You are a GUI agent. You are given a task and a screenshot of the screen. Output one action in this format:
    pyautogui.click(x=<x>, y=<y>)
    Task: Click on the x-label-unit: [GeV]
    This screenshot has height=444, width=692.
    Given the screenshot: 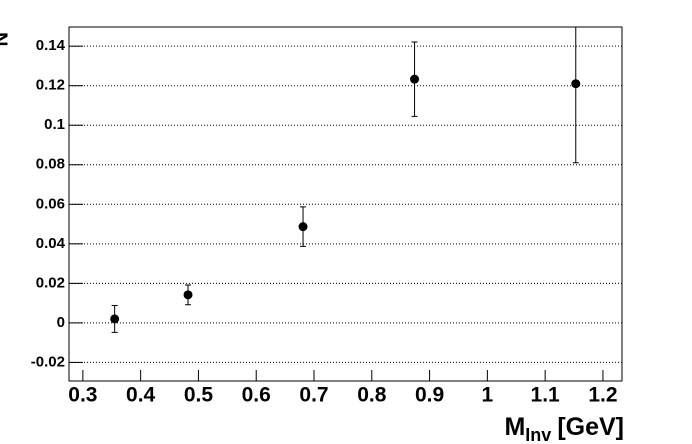 What is the action you would take?
    pyautogui.click(x=590, y=427)
    